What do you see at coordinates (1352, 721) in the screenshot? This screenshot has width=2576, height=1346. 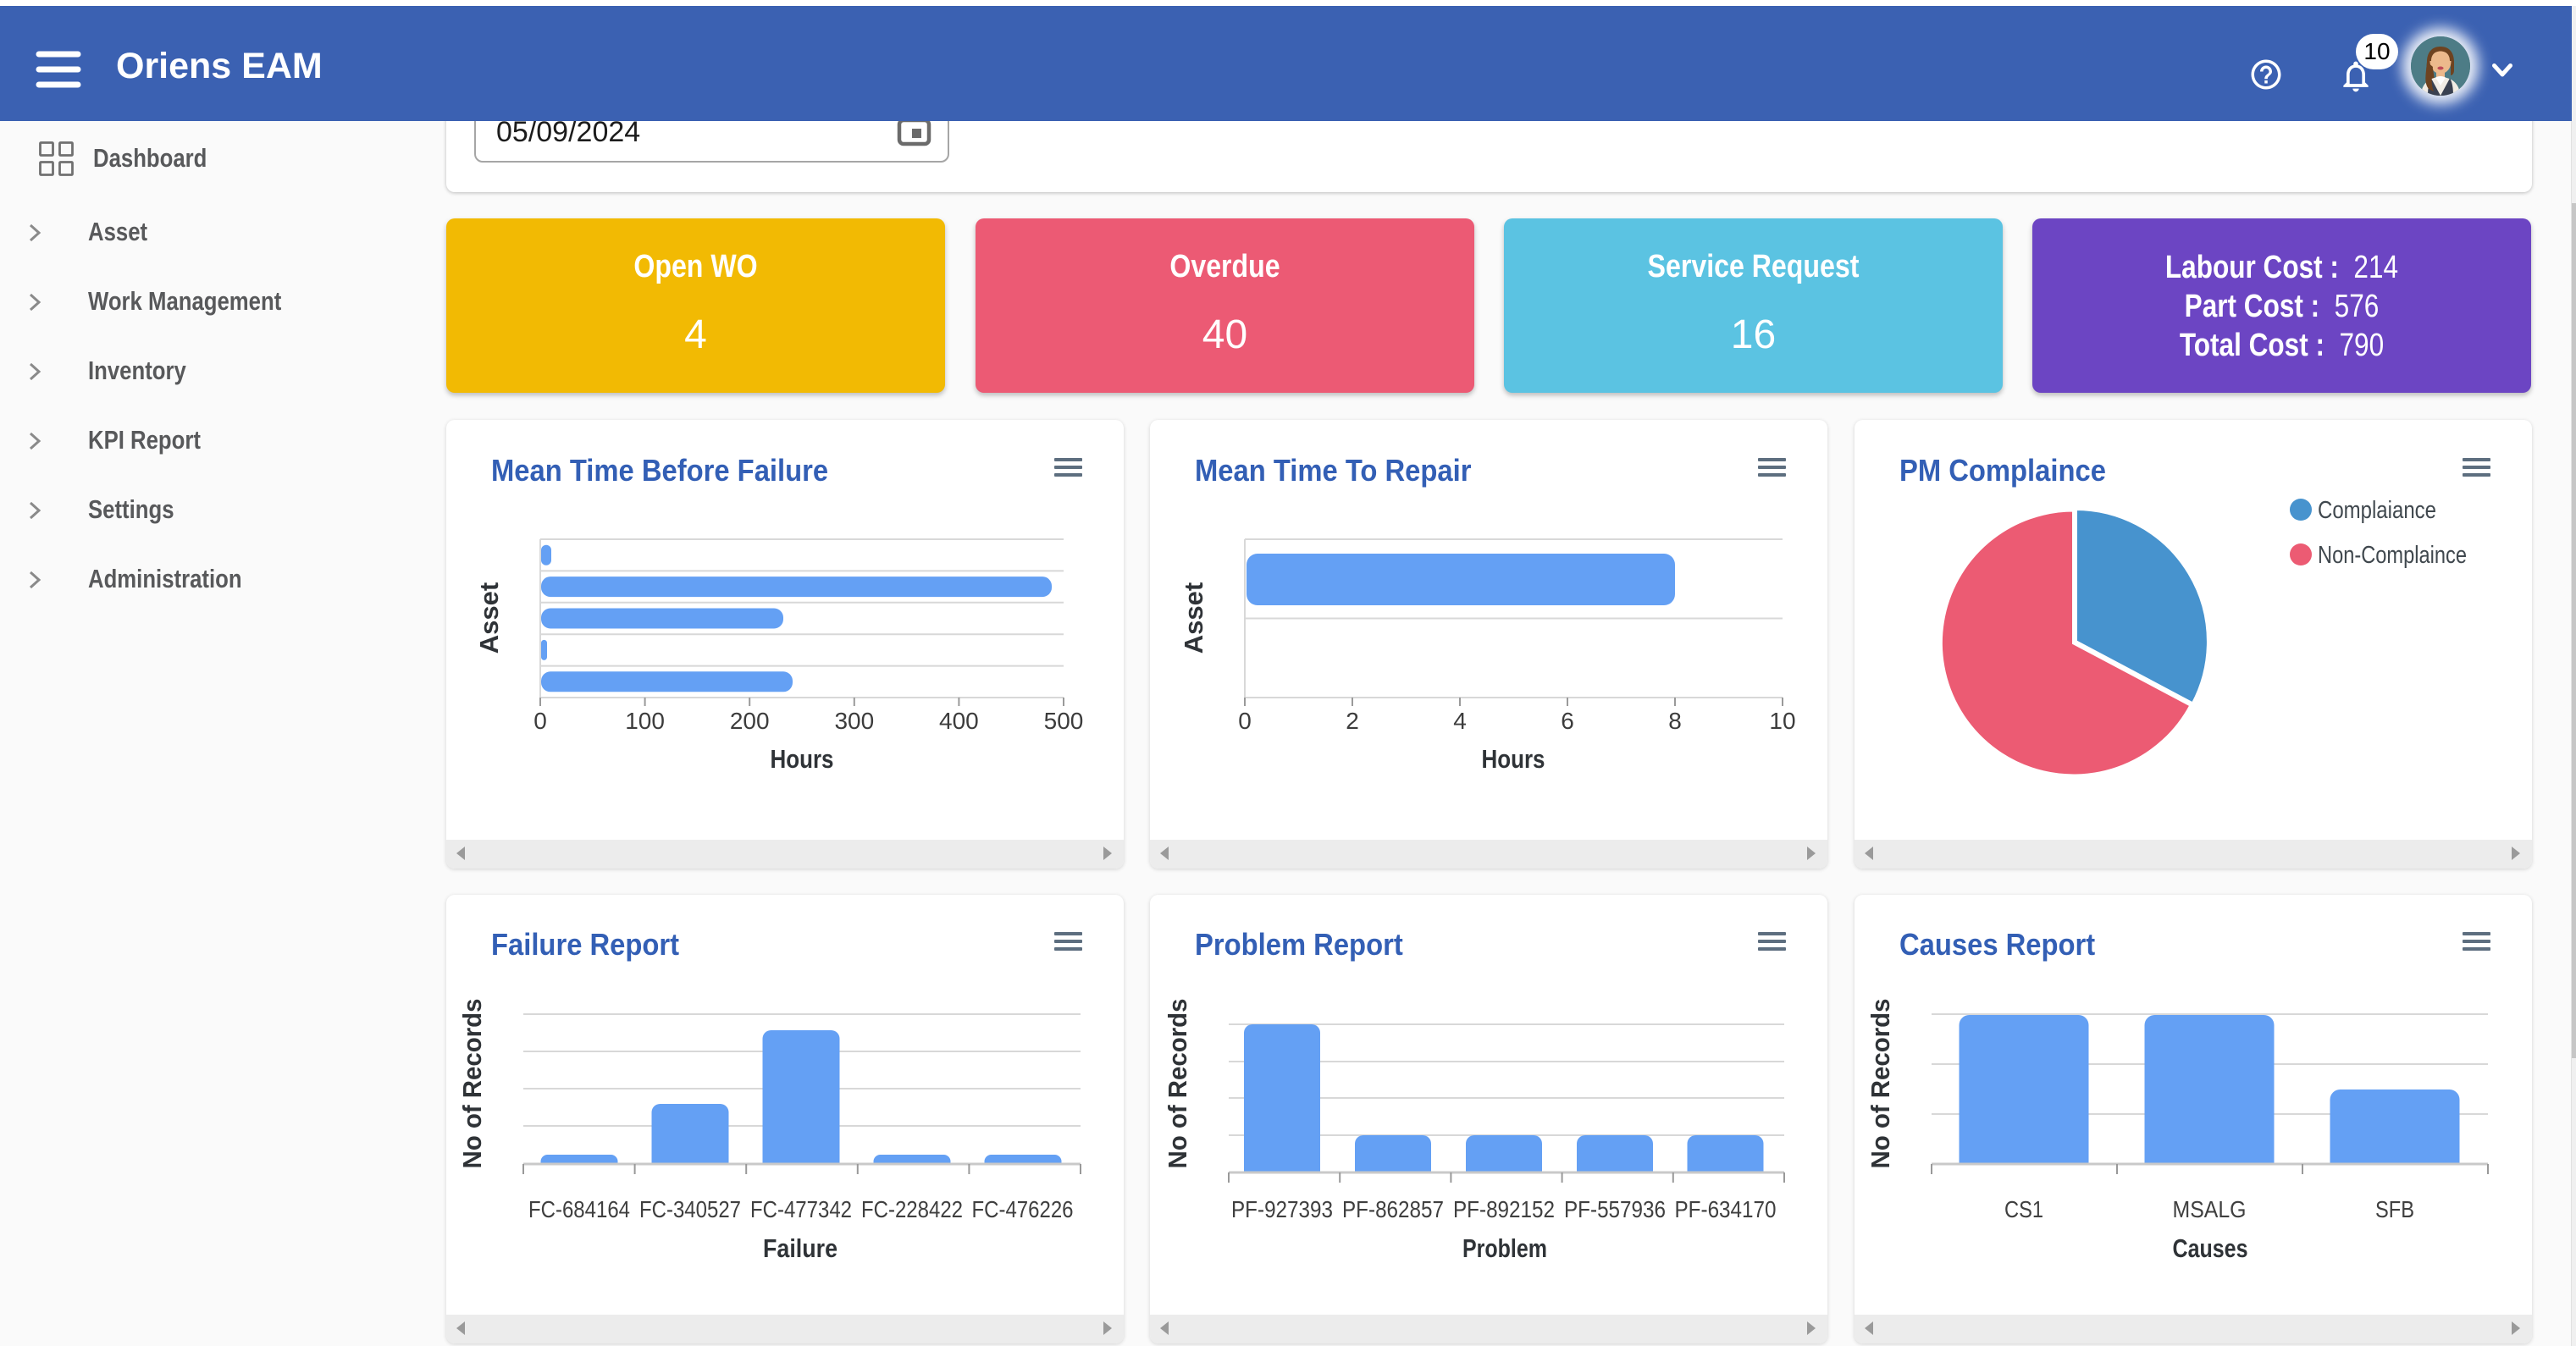 I see `svg-text: 2` at bounding box center [1352, 721].